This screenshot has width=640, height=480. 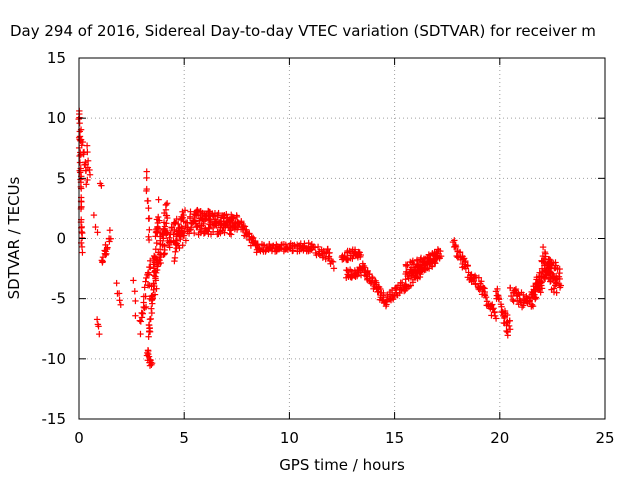 What do you see at coordinates (58, 299) in the screenshot?
I see `y-tick-label: -5` at bounding box center [58, 299].